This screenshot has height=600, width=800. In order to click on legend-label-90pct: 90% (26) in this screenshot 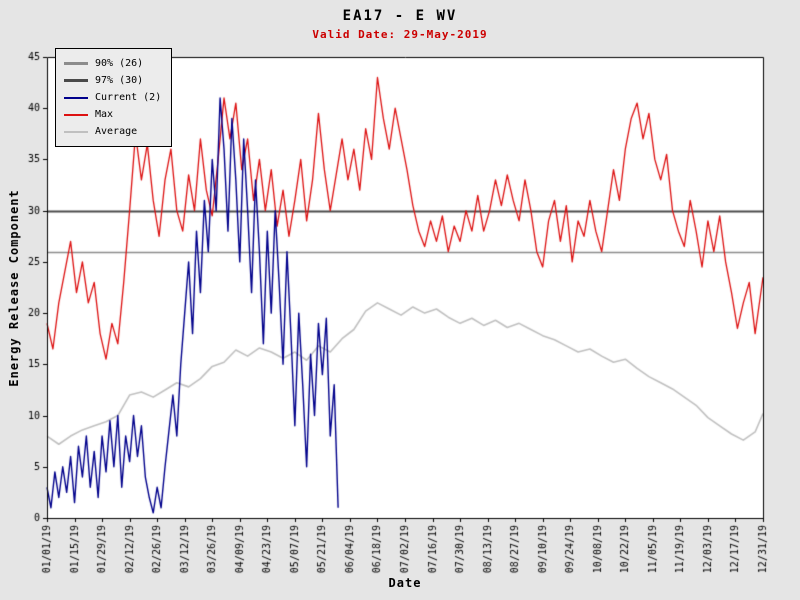, I will do `click(119, 63)`.